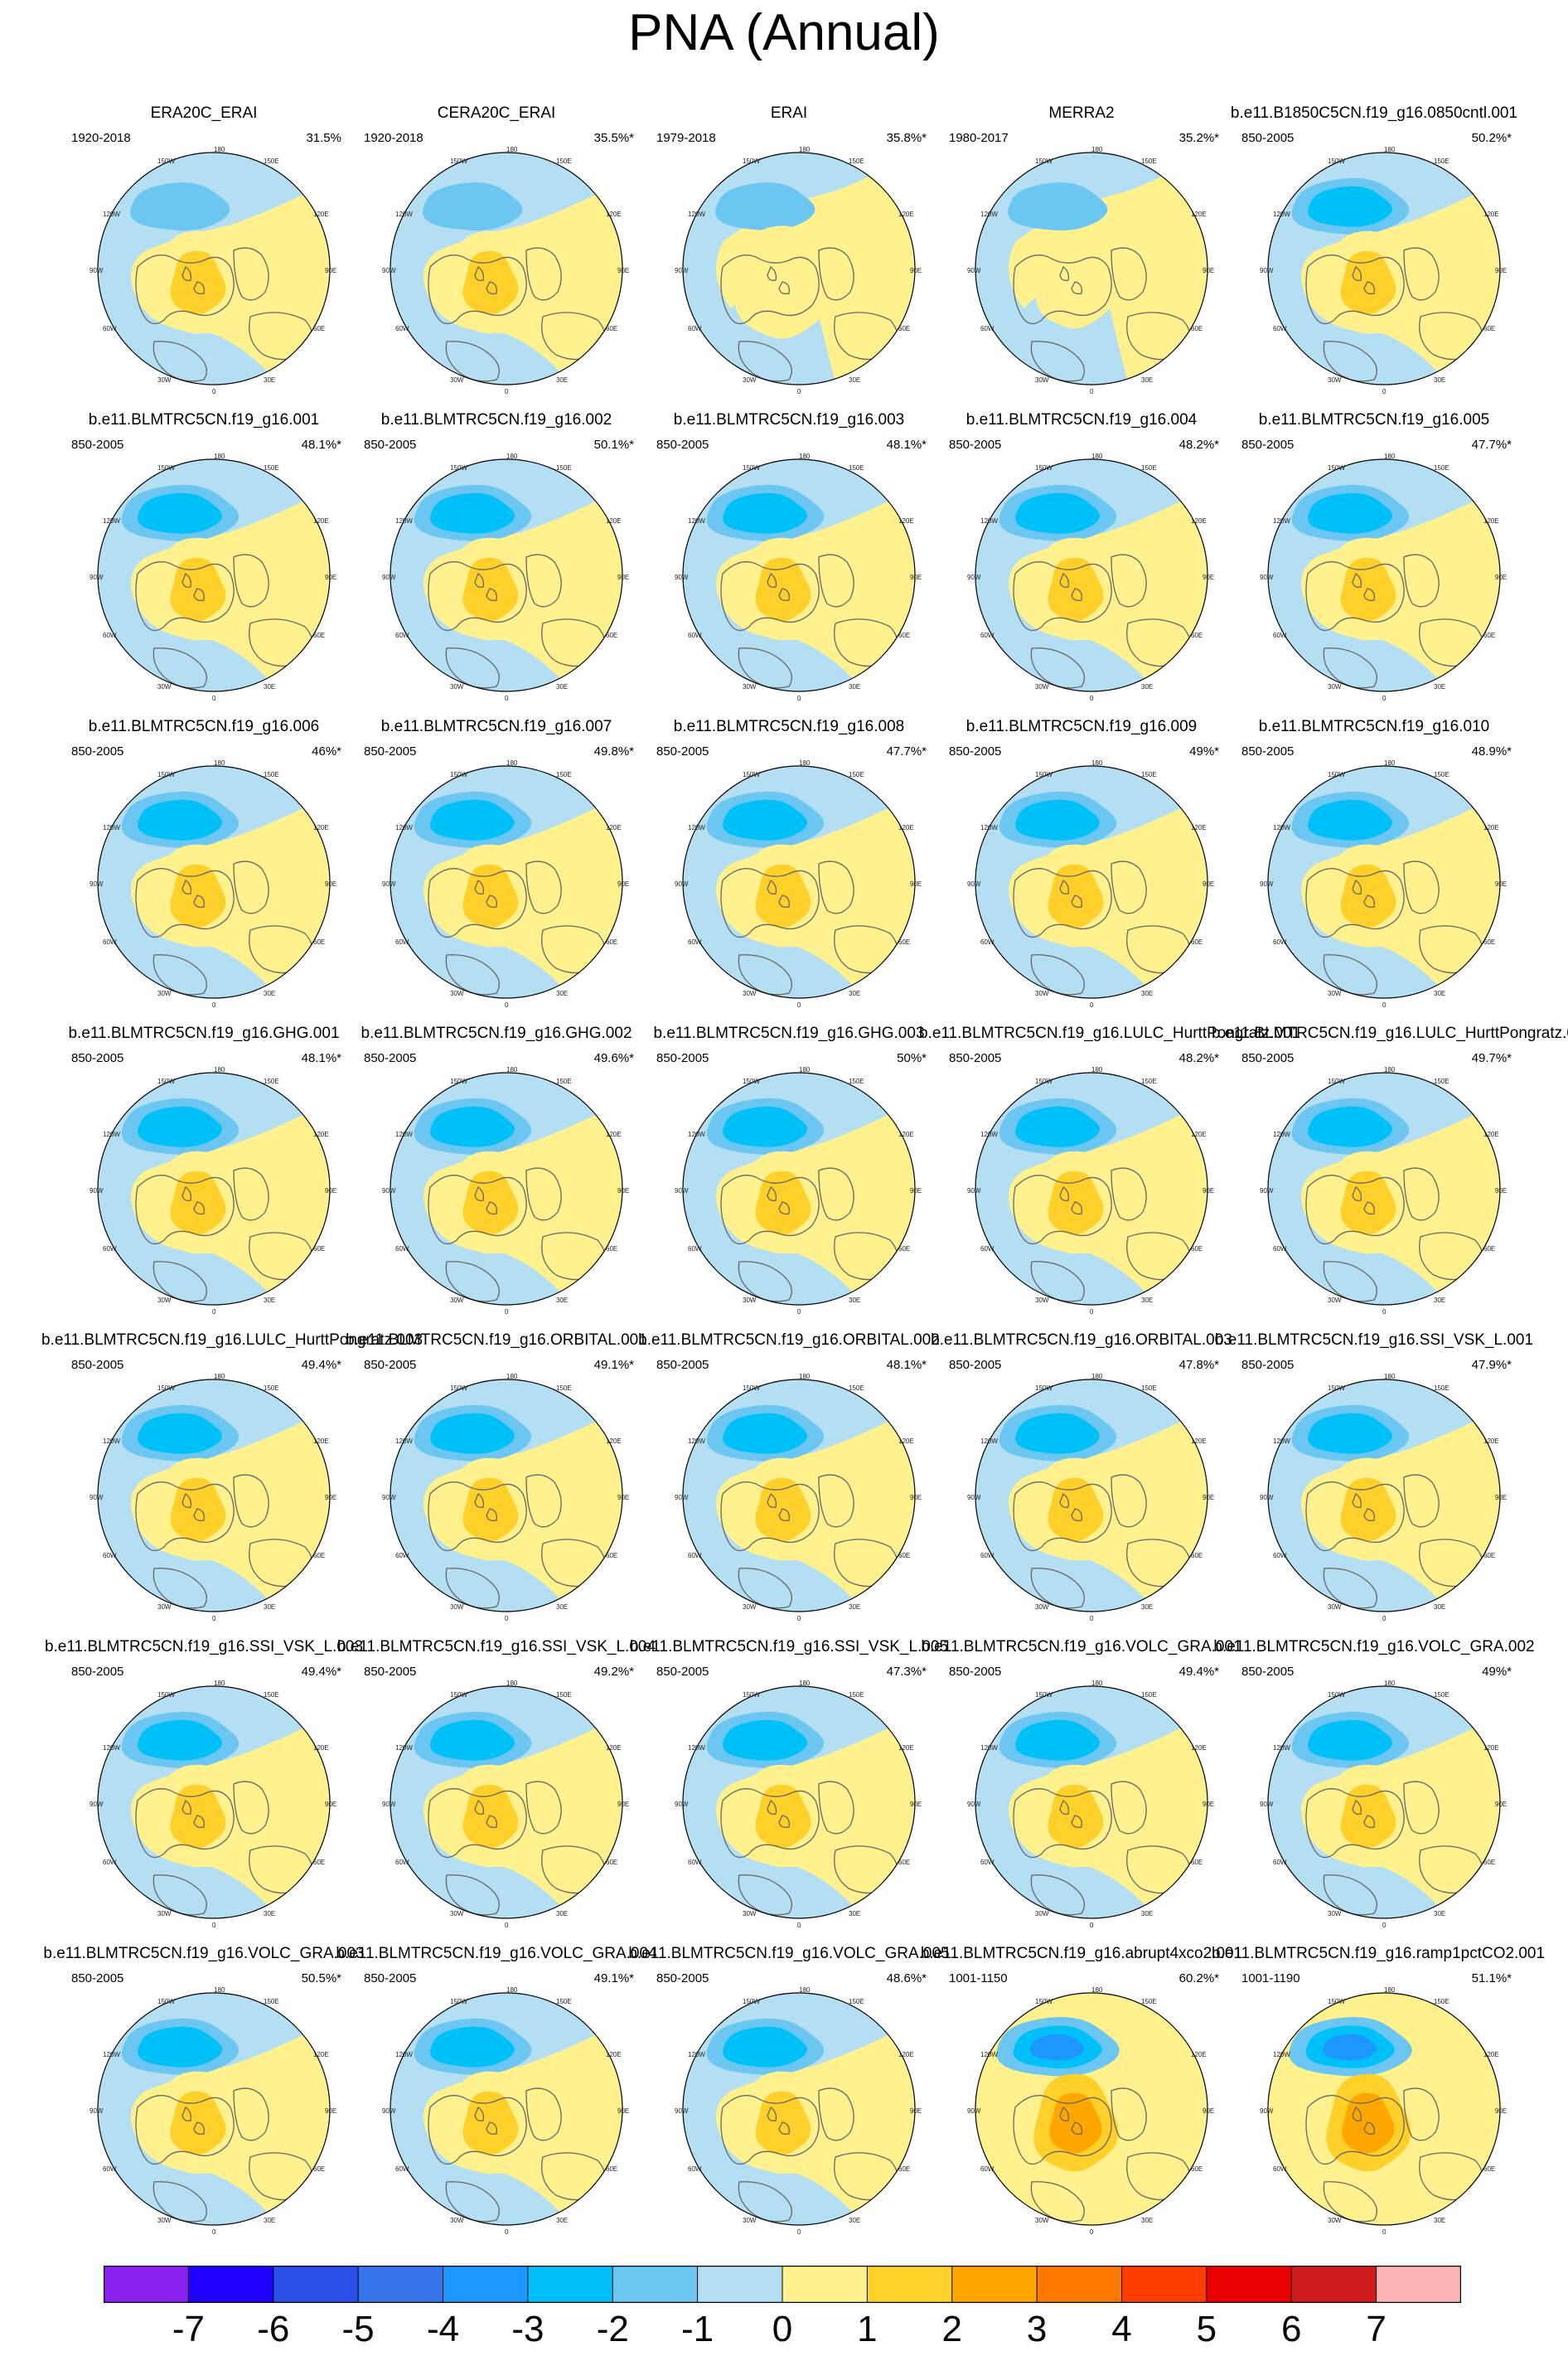  I want to click on colorbar-labels: -7 -6 -5 -4 -3 -2 -1 0 1 2 3 4 5 6 7, so click(784, 2332).